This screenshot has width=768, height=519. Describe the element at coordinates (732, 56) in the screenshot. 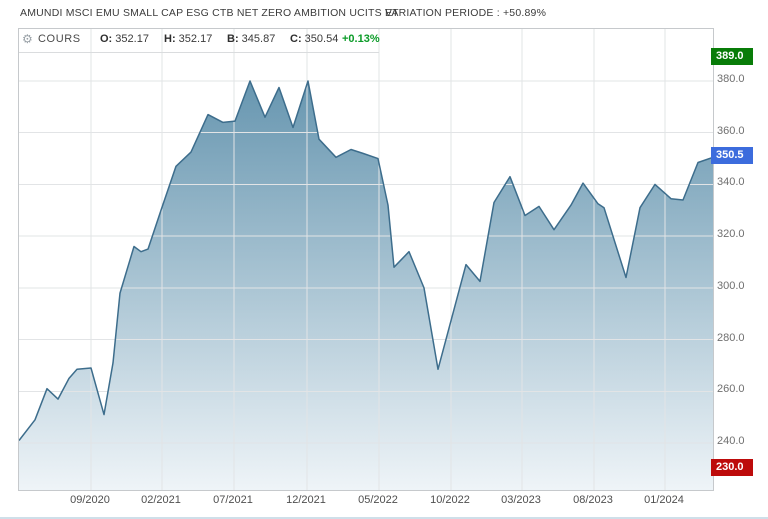

I see `period-high-badge: 389.0` at that location.